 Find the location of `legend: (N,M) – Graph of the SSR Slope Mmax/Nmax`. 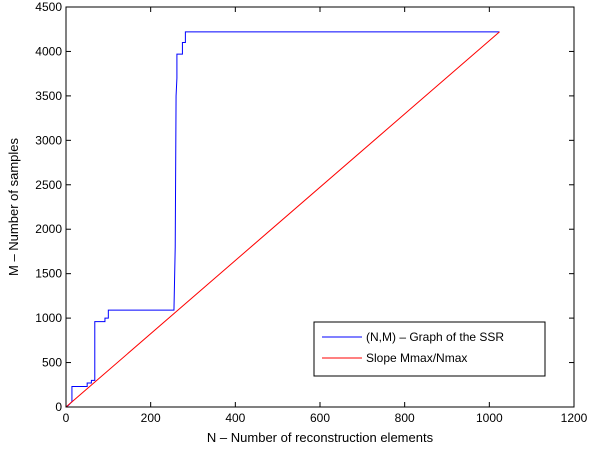

legend: (N,M) – Graph of the SSR Slope Mmax/Nmax is located at coordinates (429, 349).